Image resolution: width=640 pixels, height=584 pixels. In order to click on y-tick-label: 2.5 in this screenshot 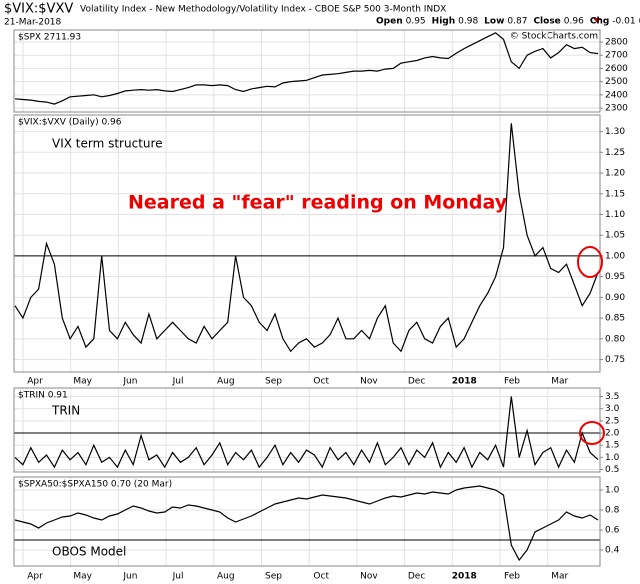, I will do `click(612, 421)`.